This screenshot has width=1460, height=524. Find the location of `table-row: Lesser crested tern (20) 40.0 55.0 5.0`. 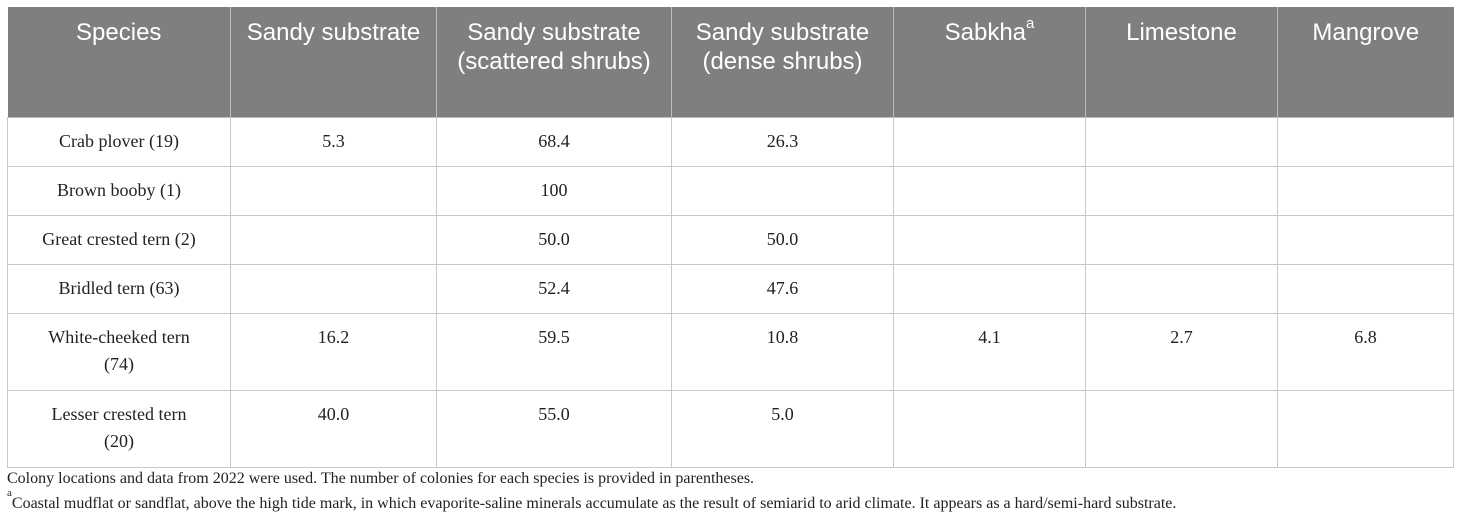

table-row: Lesser crested tern (20) 40.0 55.0 5.0 is located at coordinates (730, 428).